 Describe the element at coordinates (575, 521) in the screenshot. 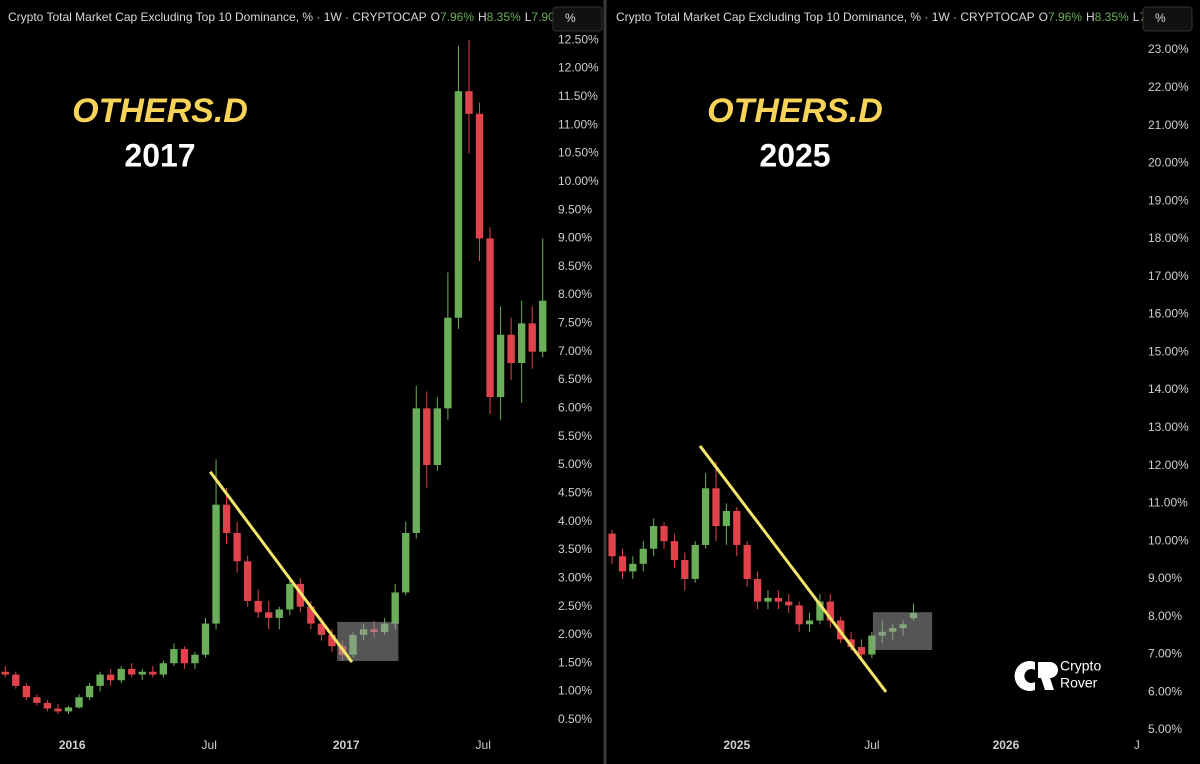

I see `y-tick-label: 4.00%` at that location.